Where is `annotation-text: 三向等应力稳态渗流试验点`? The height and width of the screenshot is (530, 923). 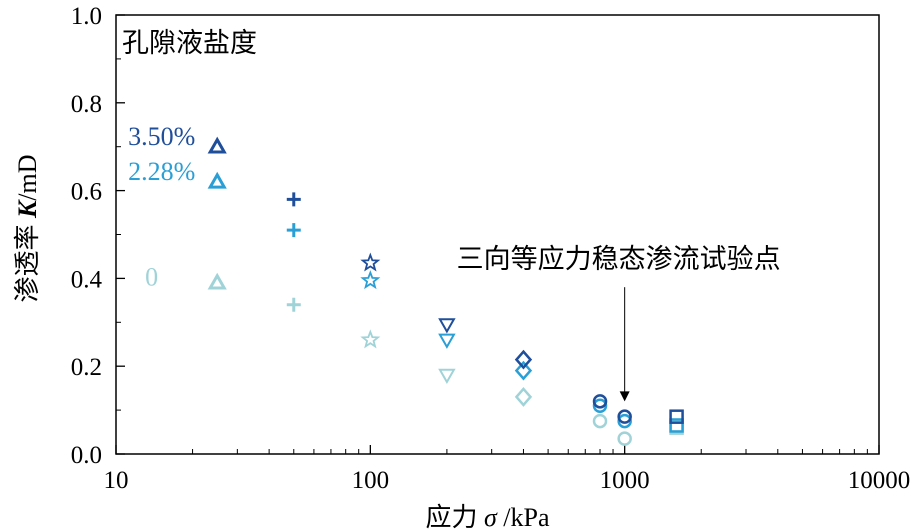 annotation-text: 三向等应力稳态渗流试验点 is located at coordinates (619, 259).